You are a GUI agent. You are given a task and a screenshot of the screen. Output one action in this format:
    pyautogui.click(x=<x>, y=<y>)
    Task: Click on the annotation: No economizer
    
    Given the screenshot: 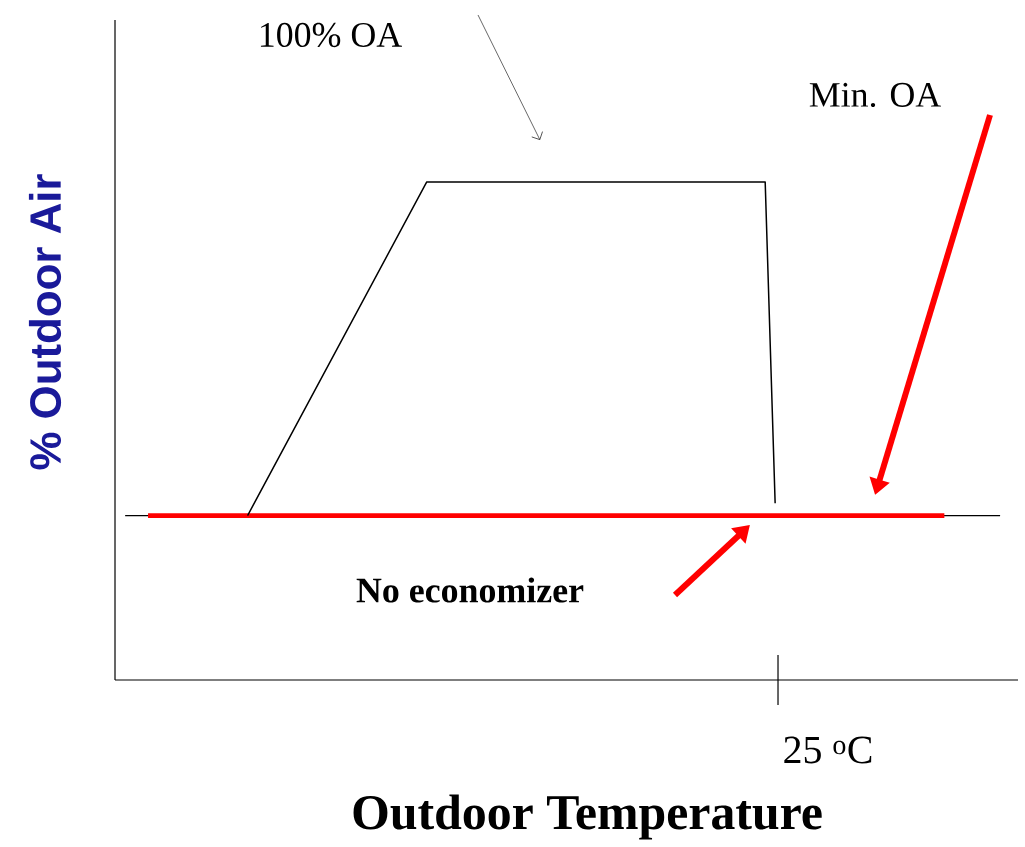 What is the action you would take?
    pyautogui.click(x=470, y=590)
    